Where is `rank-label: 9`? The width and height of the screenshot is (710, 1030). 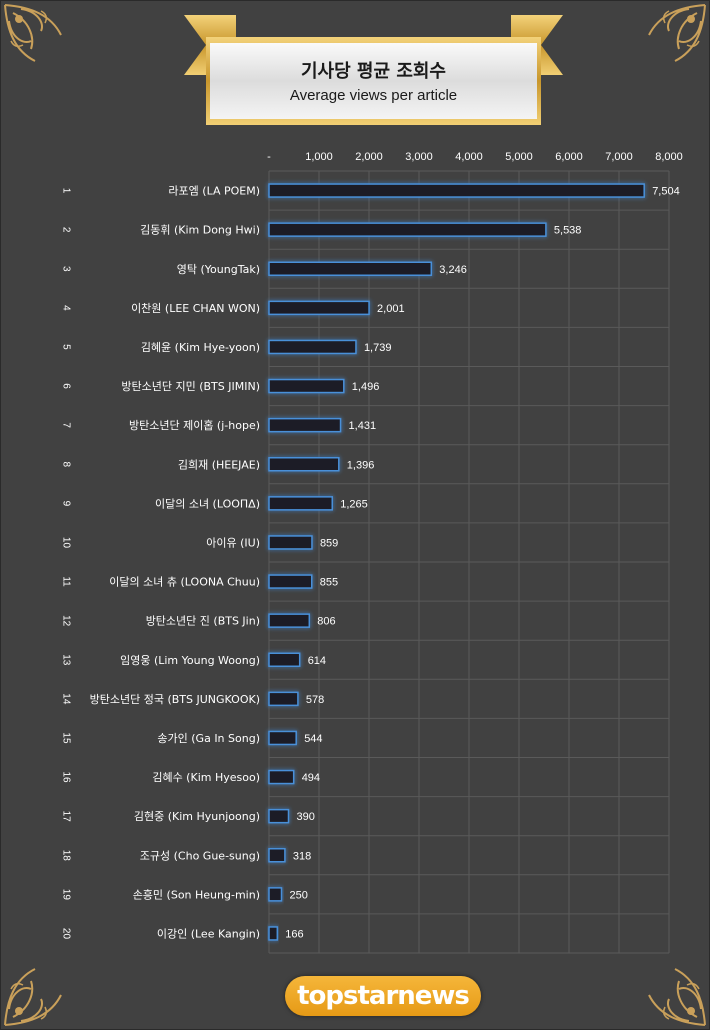
rank-label: 9 is located at coordinates (65, 504).